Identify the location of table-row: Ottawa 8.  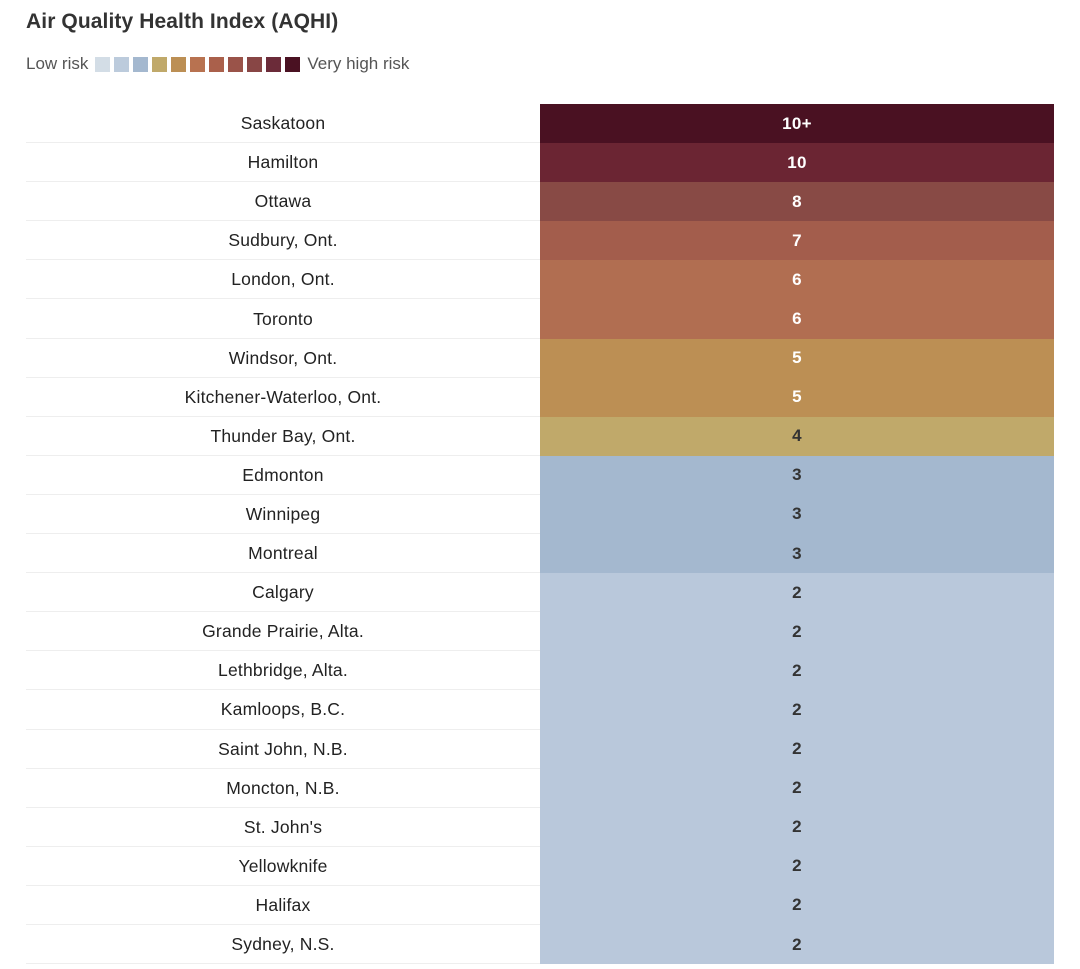
(540, 202).